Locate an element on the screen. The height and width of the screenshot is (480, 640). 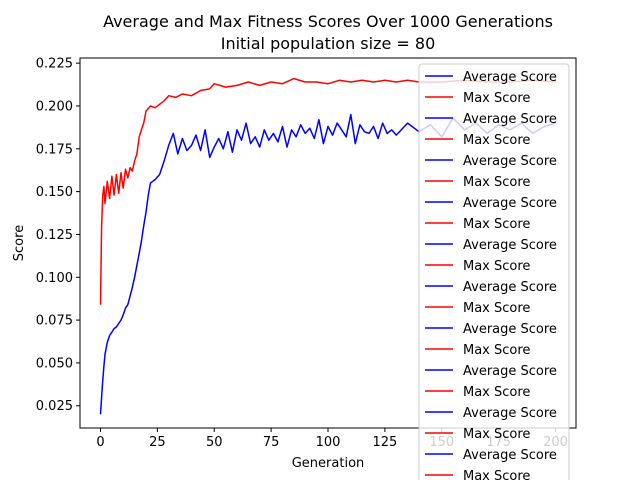
x-tick-label: 125 is located at coordinates (384, 442).